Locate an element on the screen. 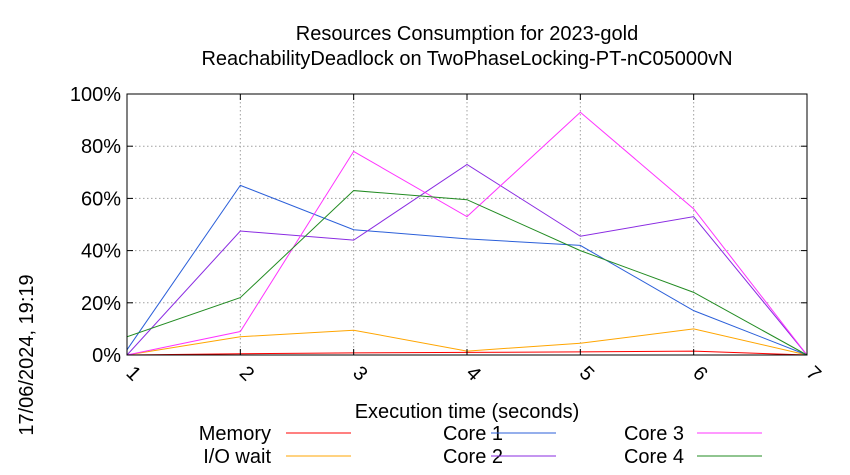 The width and height of the screenshot is (850, 475). x-tick-label: 6 is located at coordinates (699, 373).